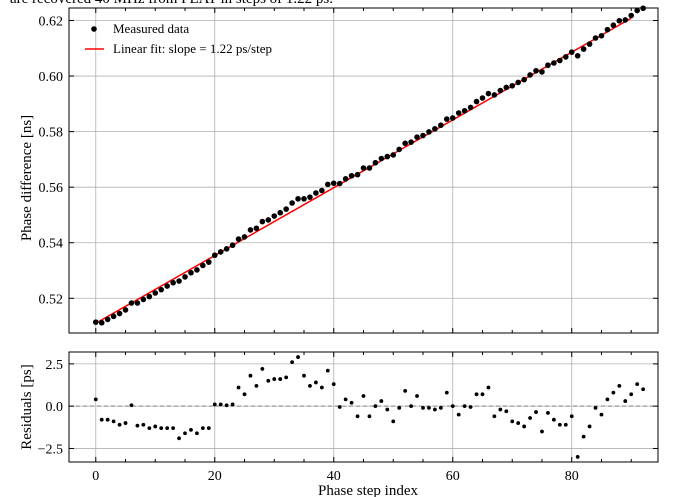 The height and width of the screenshot is (497, 688). Describe the element at coordinates (51, 188) in the screenshot. I see `phase-ytick-label-2: 0.56` at that location.